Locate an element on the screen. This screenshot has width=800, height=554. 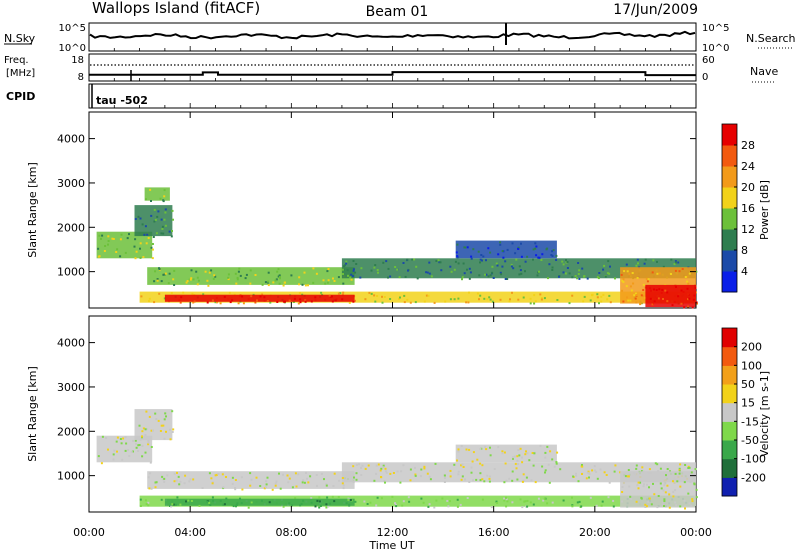
velocity-colorbar: 200 100 50 15 -15 -50 -100 -200 is located at coordinates (743, 412).